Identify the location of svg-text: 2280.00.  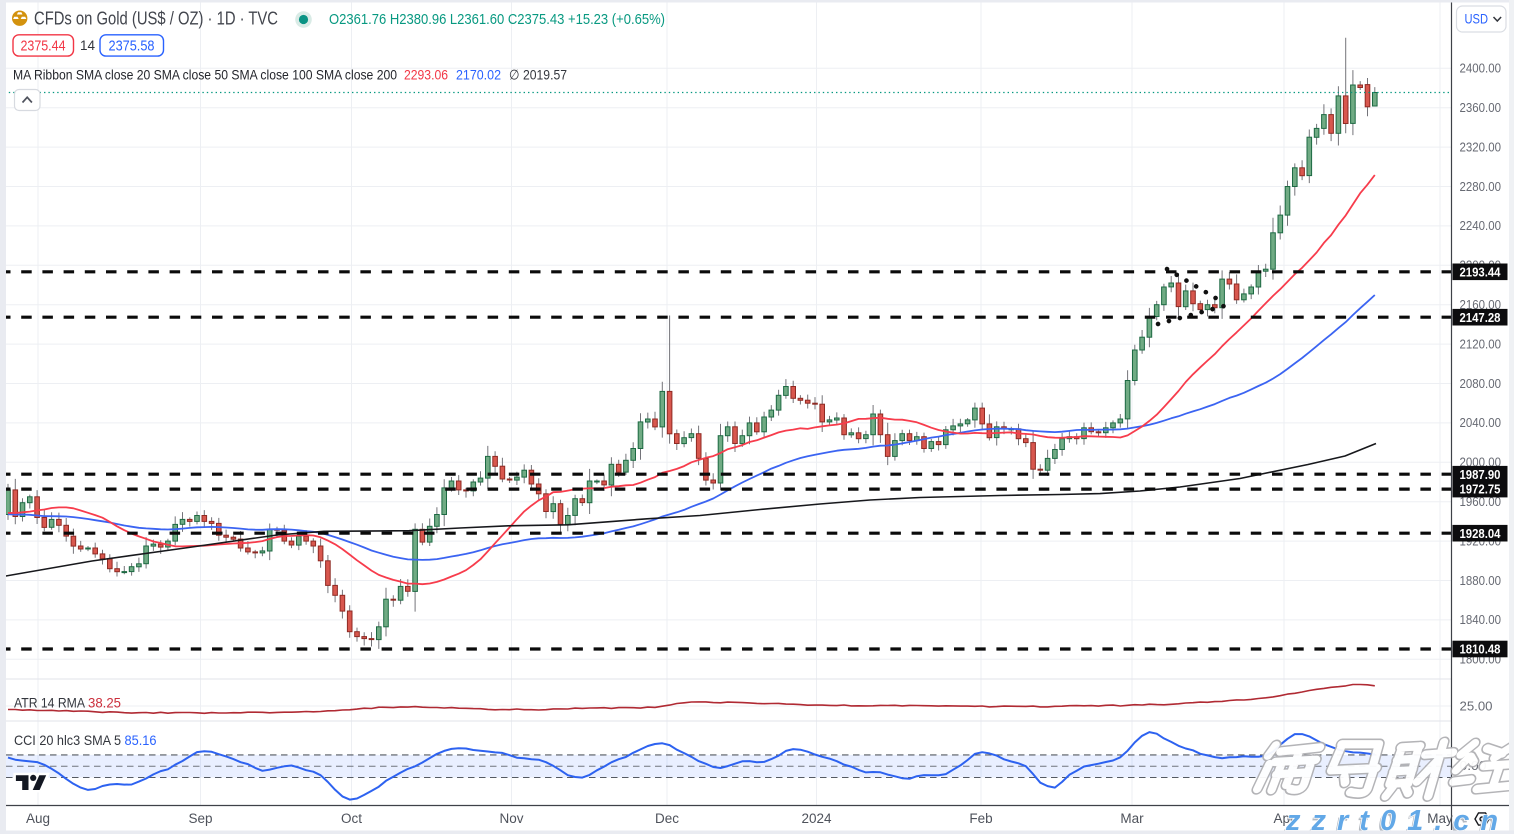
(1481, 187).